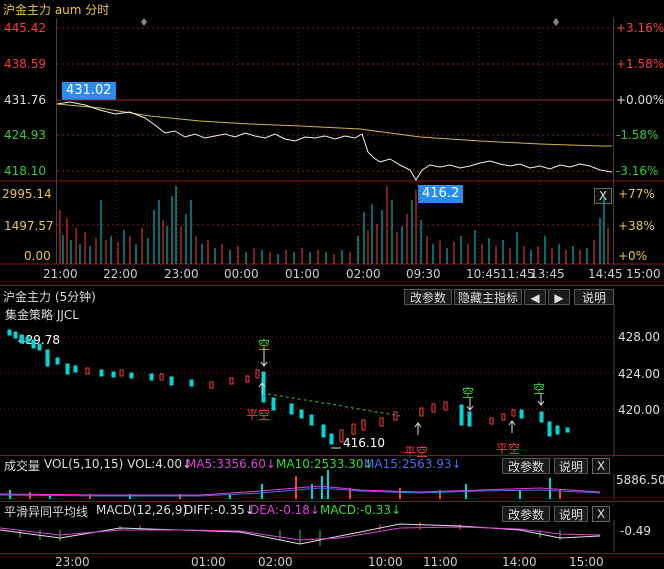 Image resolution: width=664 pixels, height=569 pixels. What do you see at coordinates (56, 141) in the screenshot?
I see `top-border-left` at bounding box center [56, 141].